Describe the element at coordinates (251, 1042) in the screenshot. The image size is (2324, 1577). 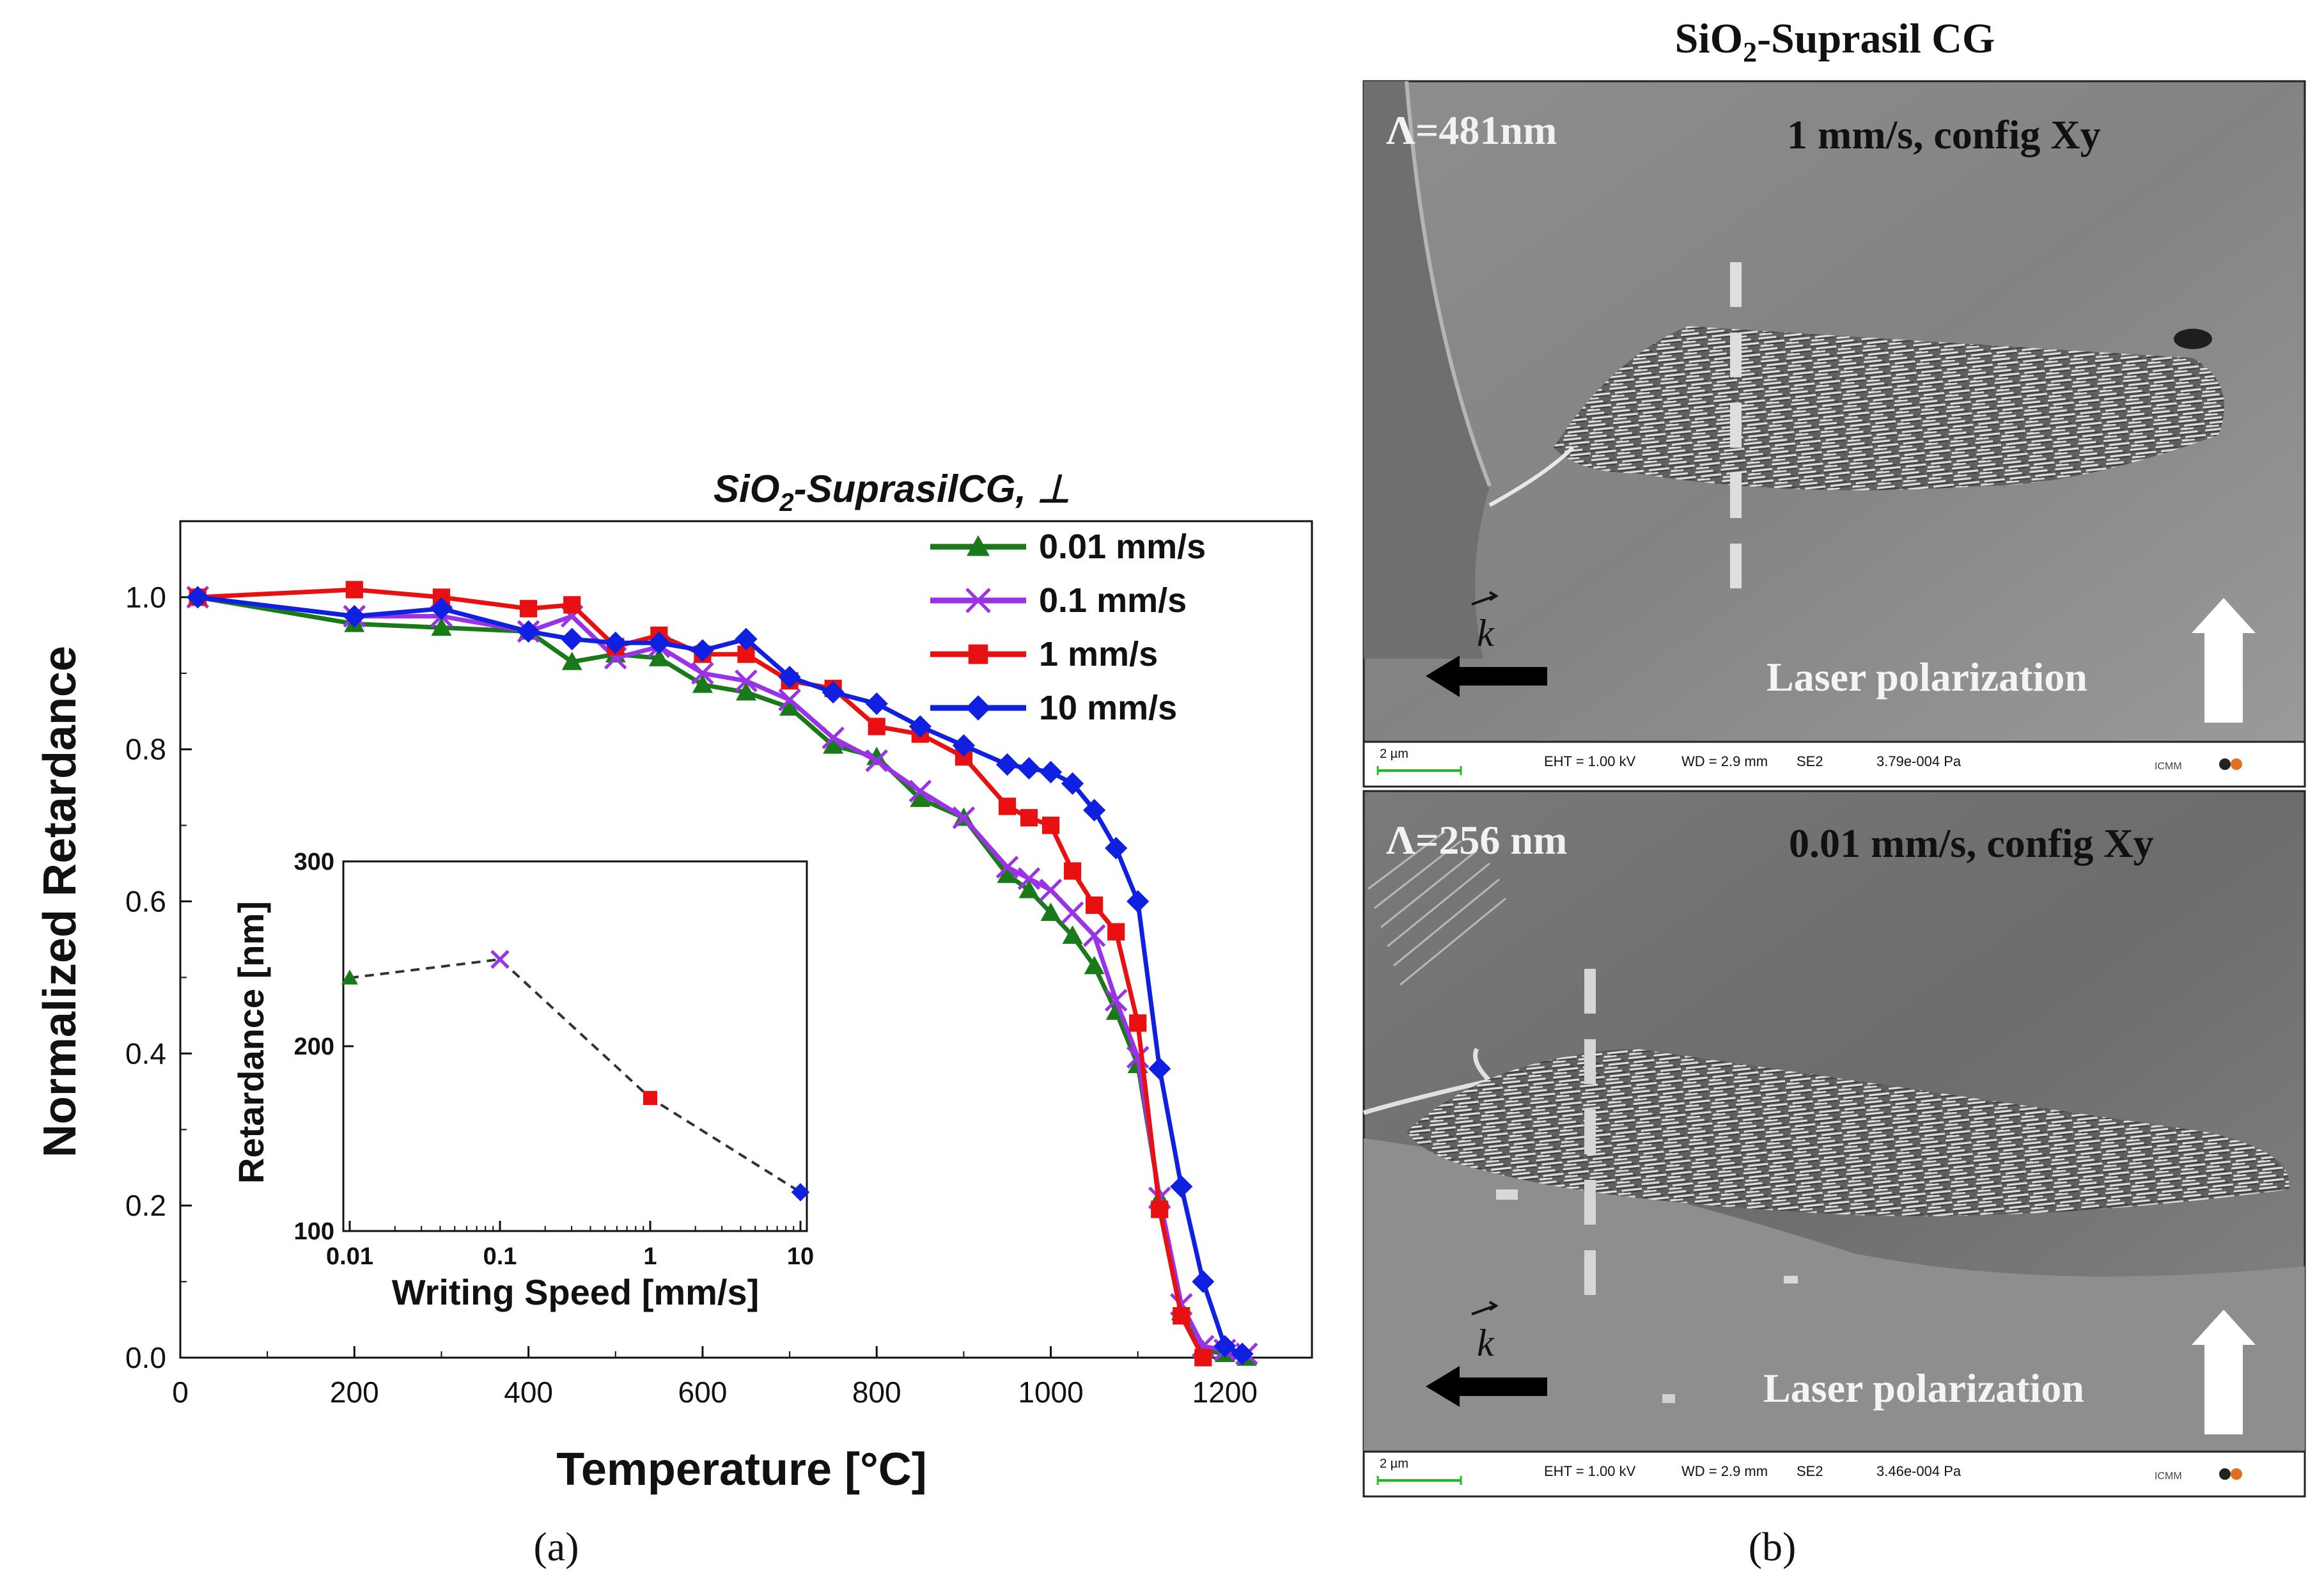
I see `inset-y-axis-label: Retardance [nm]` at that location.